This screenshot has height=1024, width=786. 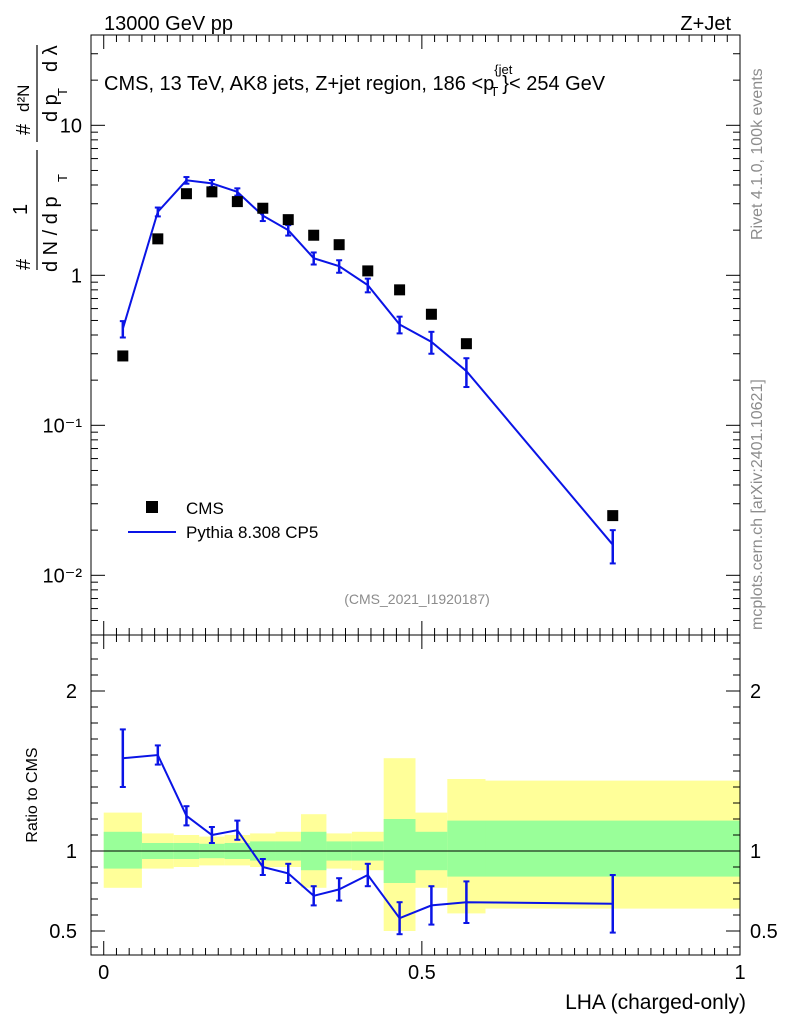 I want to click on analysis-id: (CMS_2021_I1920187), so click(x=417, y=599).